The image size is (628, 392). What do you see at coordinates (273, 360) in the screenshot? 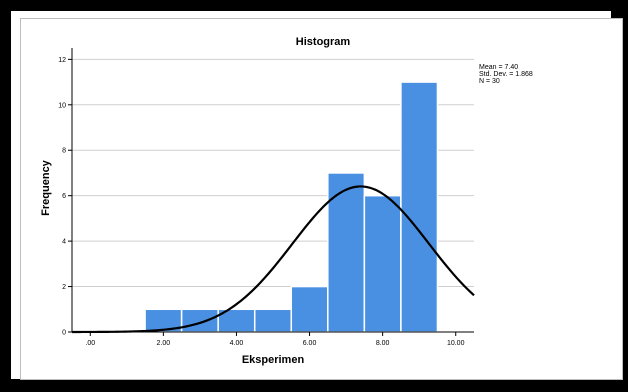
I see `x-axis-label: Eksperimen` at bounding box center [273, 360].